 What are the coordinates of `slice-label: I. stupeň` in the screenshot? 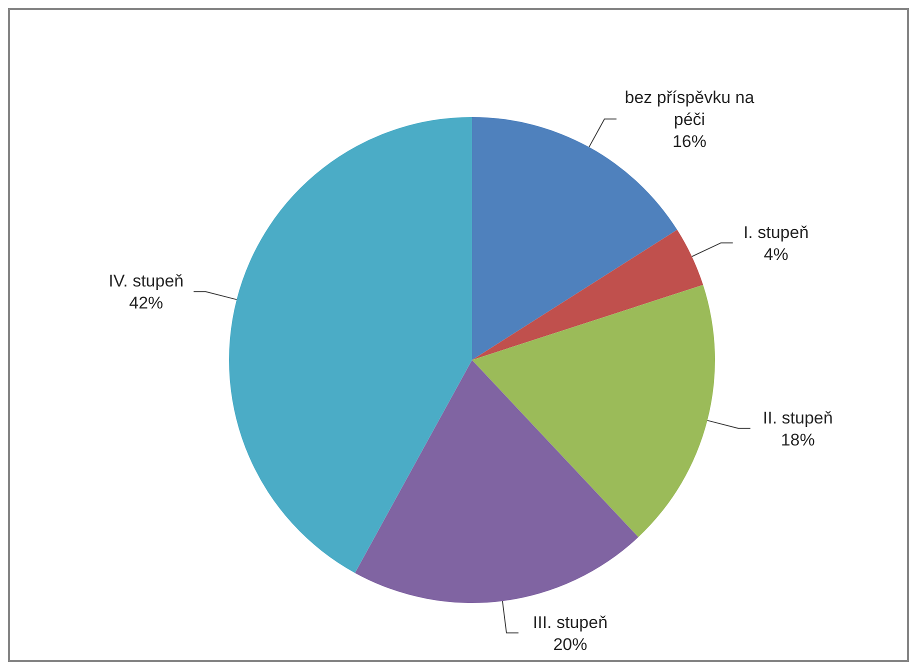 It's located at (776, 232).